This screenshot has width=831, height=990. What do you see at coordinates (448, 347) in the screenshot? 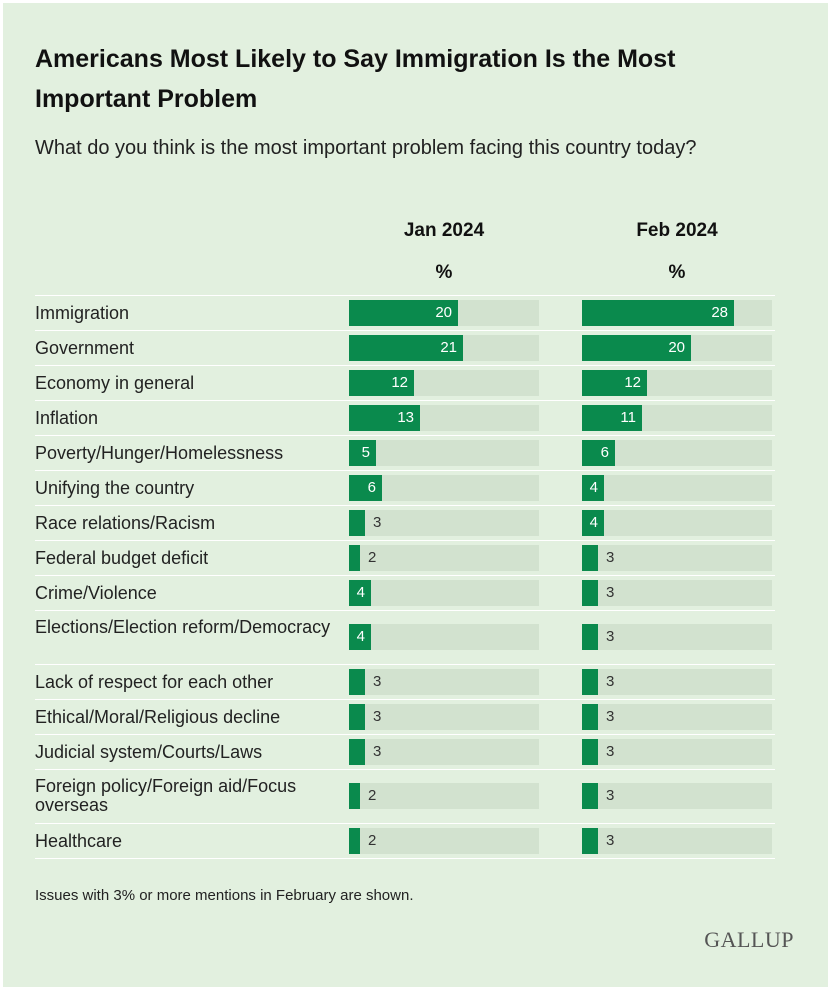
I see `value-label-jan: 21` at bounding box center [448, 347].